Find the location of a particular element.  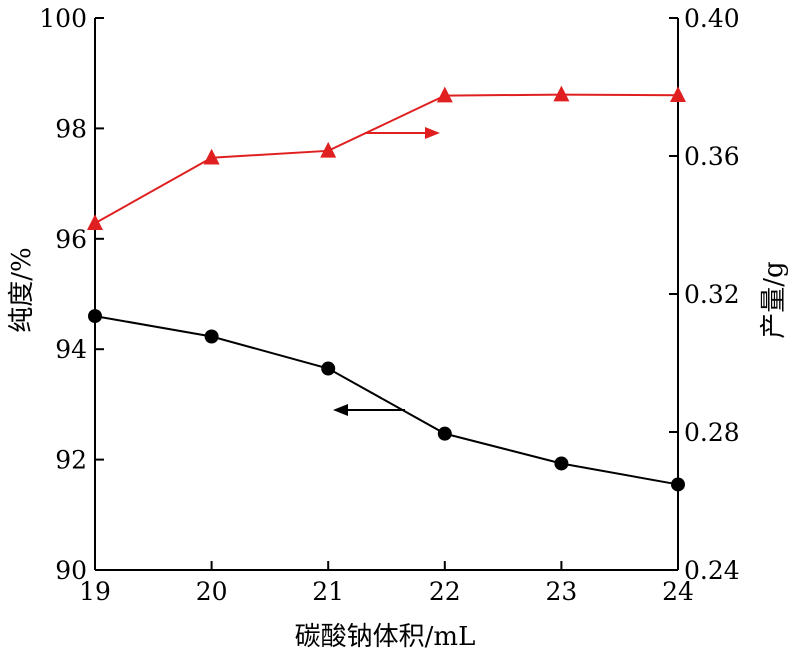

right-y-axis-title: 产量/g is located at coordinates (774, 299).